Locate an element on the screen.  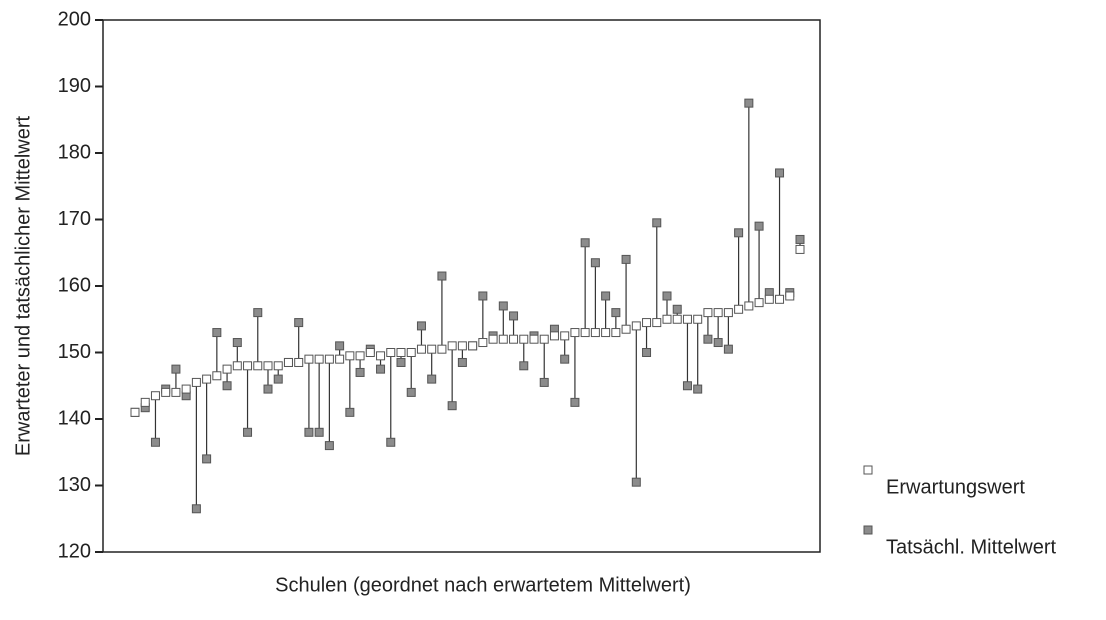
y-tick-label: 190 is located at coordinates (74, 86).